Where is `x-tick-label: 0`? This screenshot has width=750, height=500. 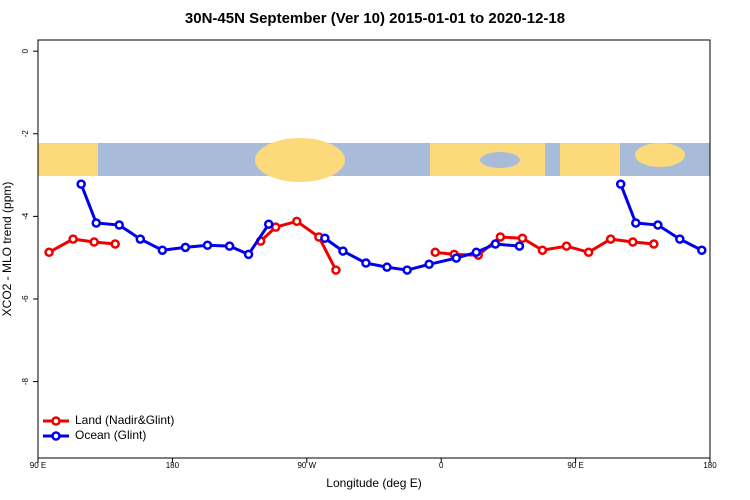
x-tick-label: 0 is located at coordinates (441, 465).